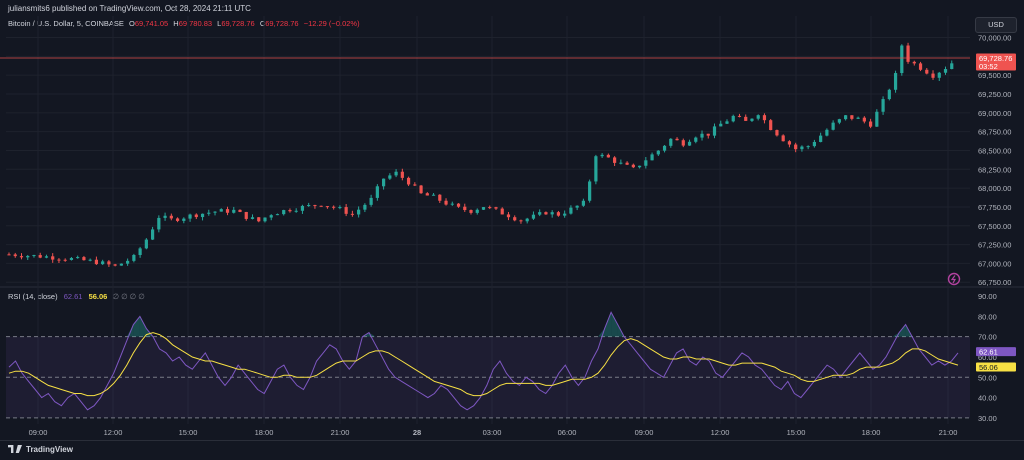 The width and height of the screenshot is (1024, 460). I want to click on rsi-tick-label: 90.00, so click(987, 296).